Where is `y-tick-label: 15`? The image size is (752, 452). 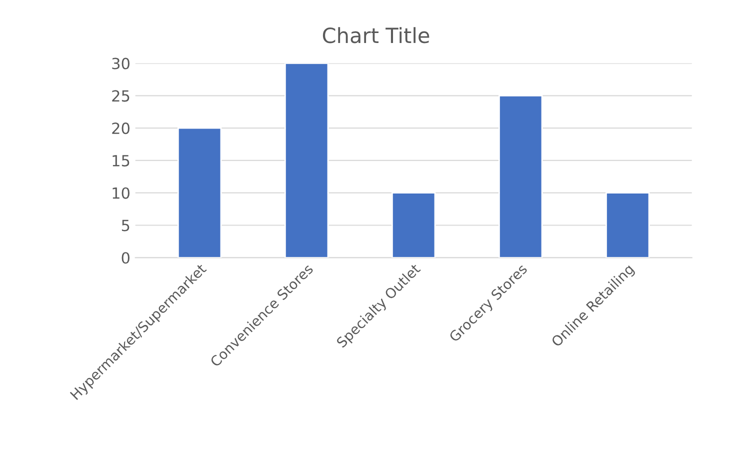 y-tick-label: 15 is located at coordinates (121, 160).